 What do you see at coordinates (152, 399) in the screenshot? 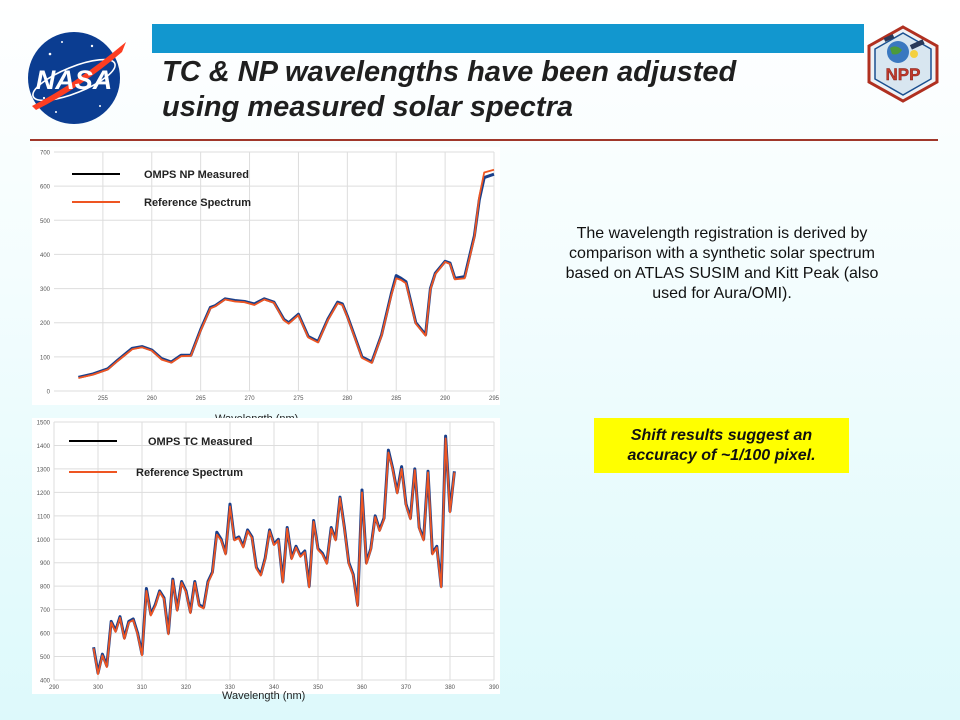
I see `chart0-xtick-1: 260` at bounding box center [152, 399].